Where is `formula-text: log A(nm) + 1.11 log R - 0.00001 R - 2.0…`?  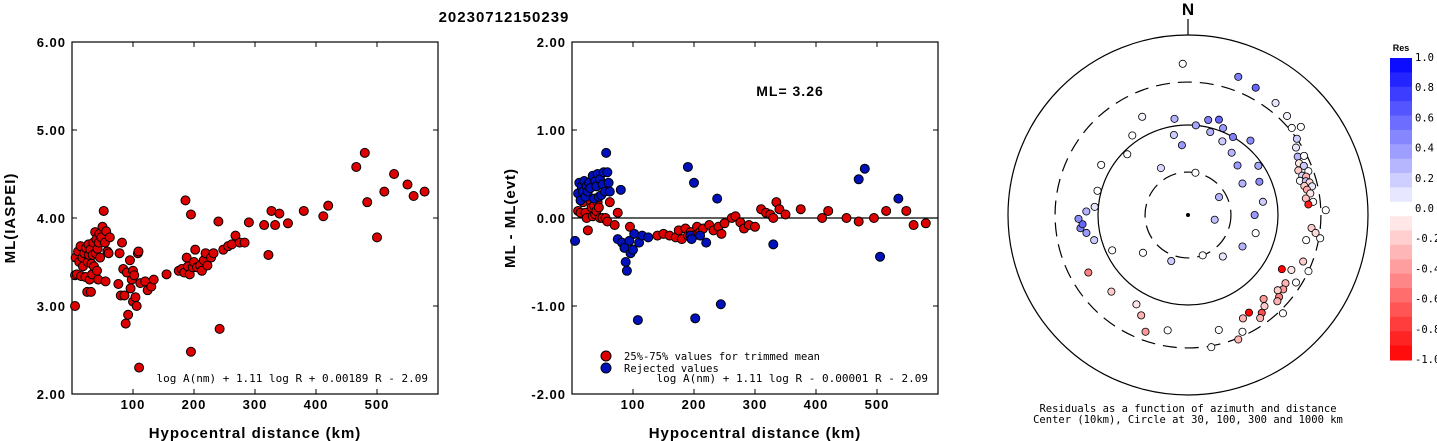
formula-text: log A(nm) + 1.11 log R - 0.00001 R - 2.0… is located at coordinates (792, 378).